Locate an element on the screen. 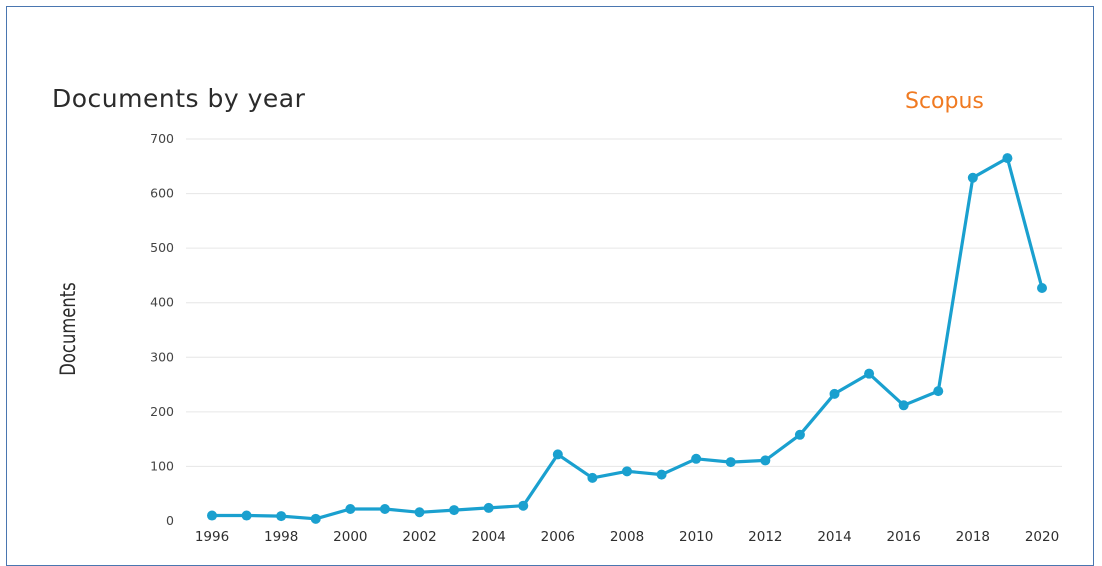 The height and width of the screenshot is (566, 1102). data-point-2001 is located at coordinates (384, 508).